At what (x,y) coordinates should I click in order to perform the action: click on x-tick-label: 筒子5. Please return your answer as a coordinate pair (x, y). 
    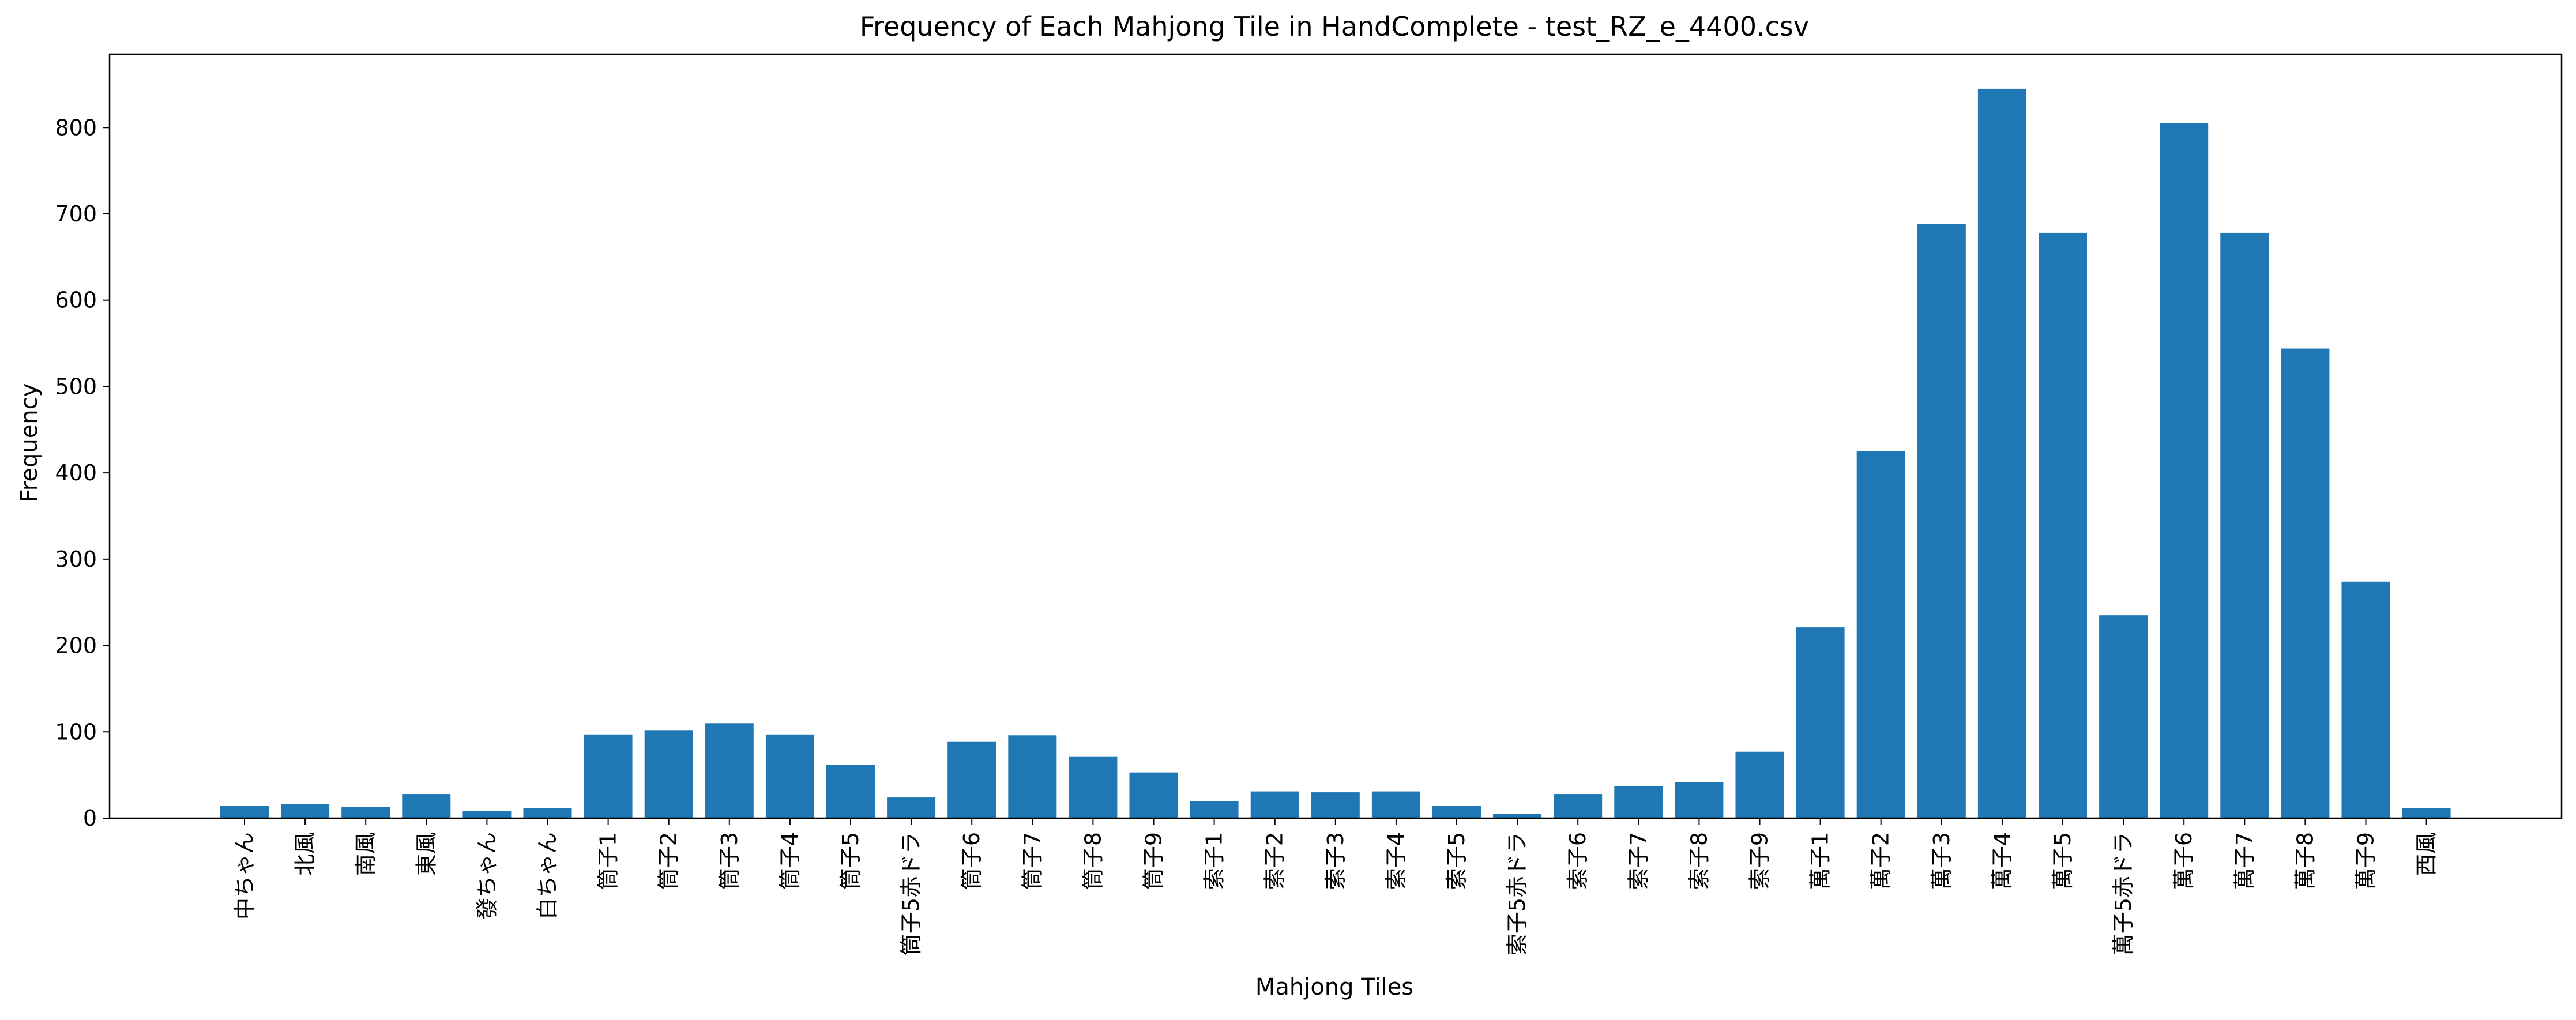
    Looking at the image, I should click on (850, 861).